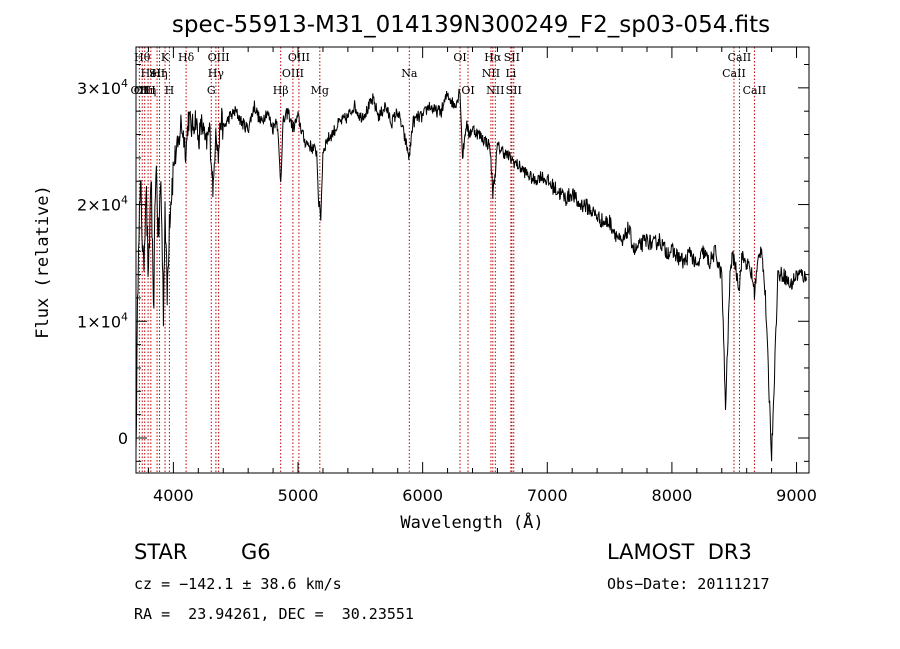 The width and height of the screenshot is (900, 649). What do you see at coordinates (211, 90) in the screenshot?
I see `line-label: G` at bounding box center [211, 90].